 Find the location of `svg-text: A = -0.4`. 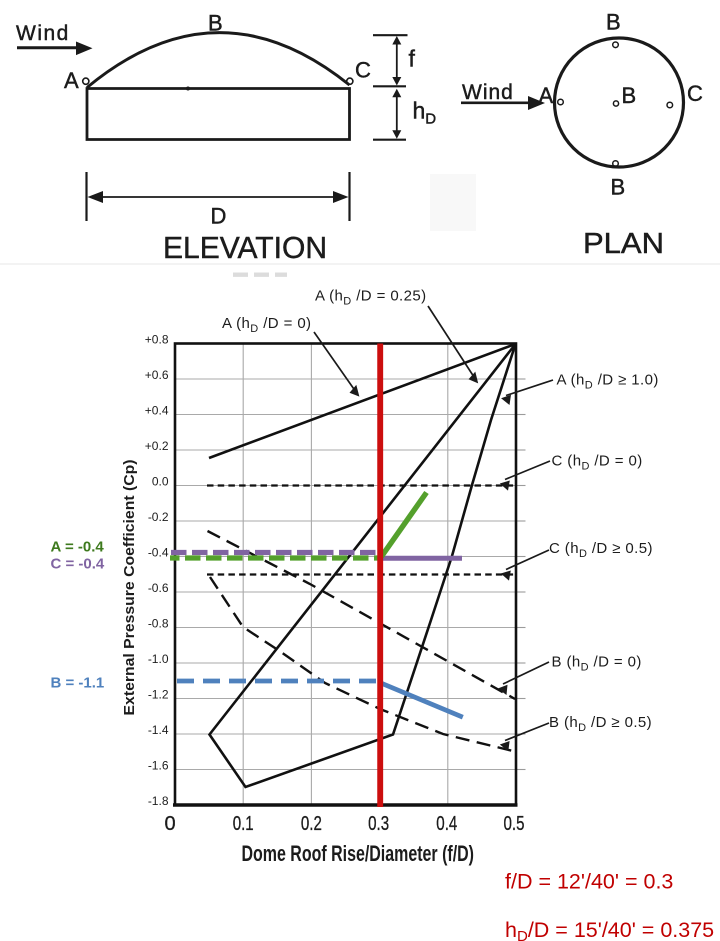

svg-text: A = -0.4 is located at coordinates (78, 547).